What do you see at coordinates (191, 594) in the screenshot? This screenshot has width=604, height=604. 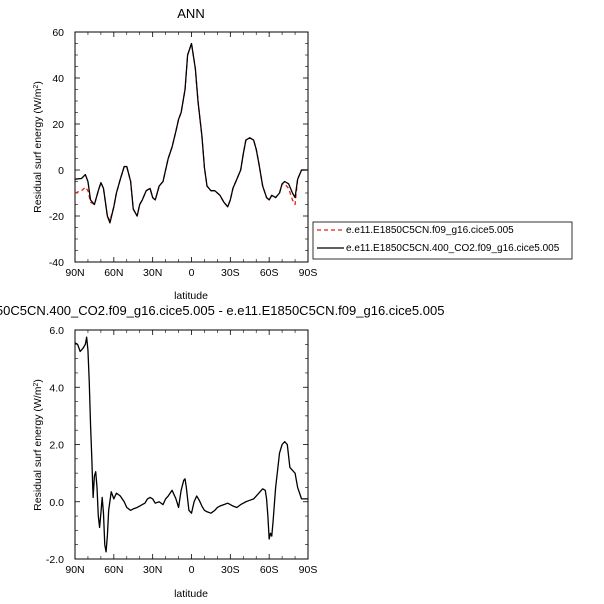 I see `bottom-panel-x-axis-label: latitude` at bounding box center [191, 594].